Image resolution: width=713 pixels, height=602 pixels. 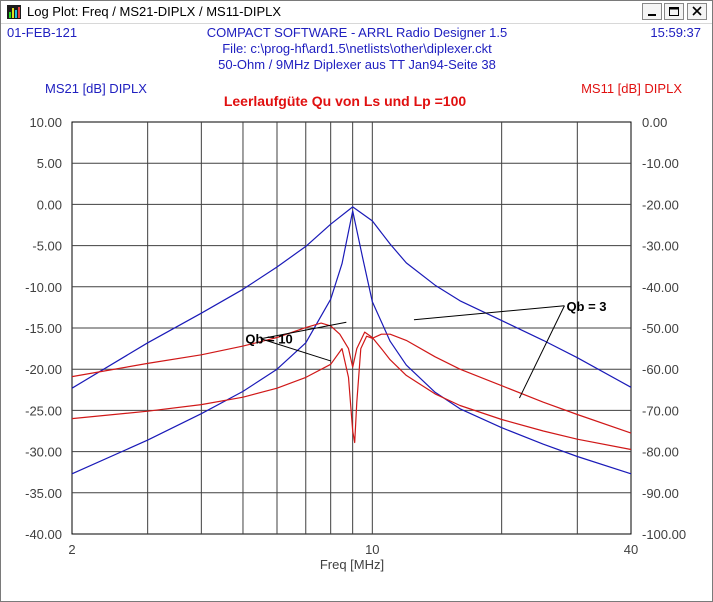 I want to click on left-tick-label: -25.00, so click(x=43, y=410).